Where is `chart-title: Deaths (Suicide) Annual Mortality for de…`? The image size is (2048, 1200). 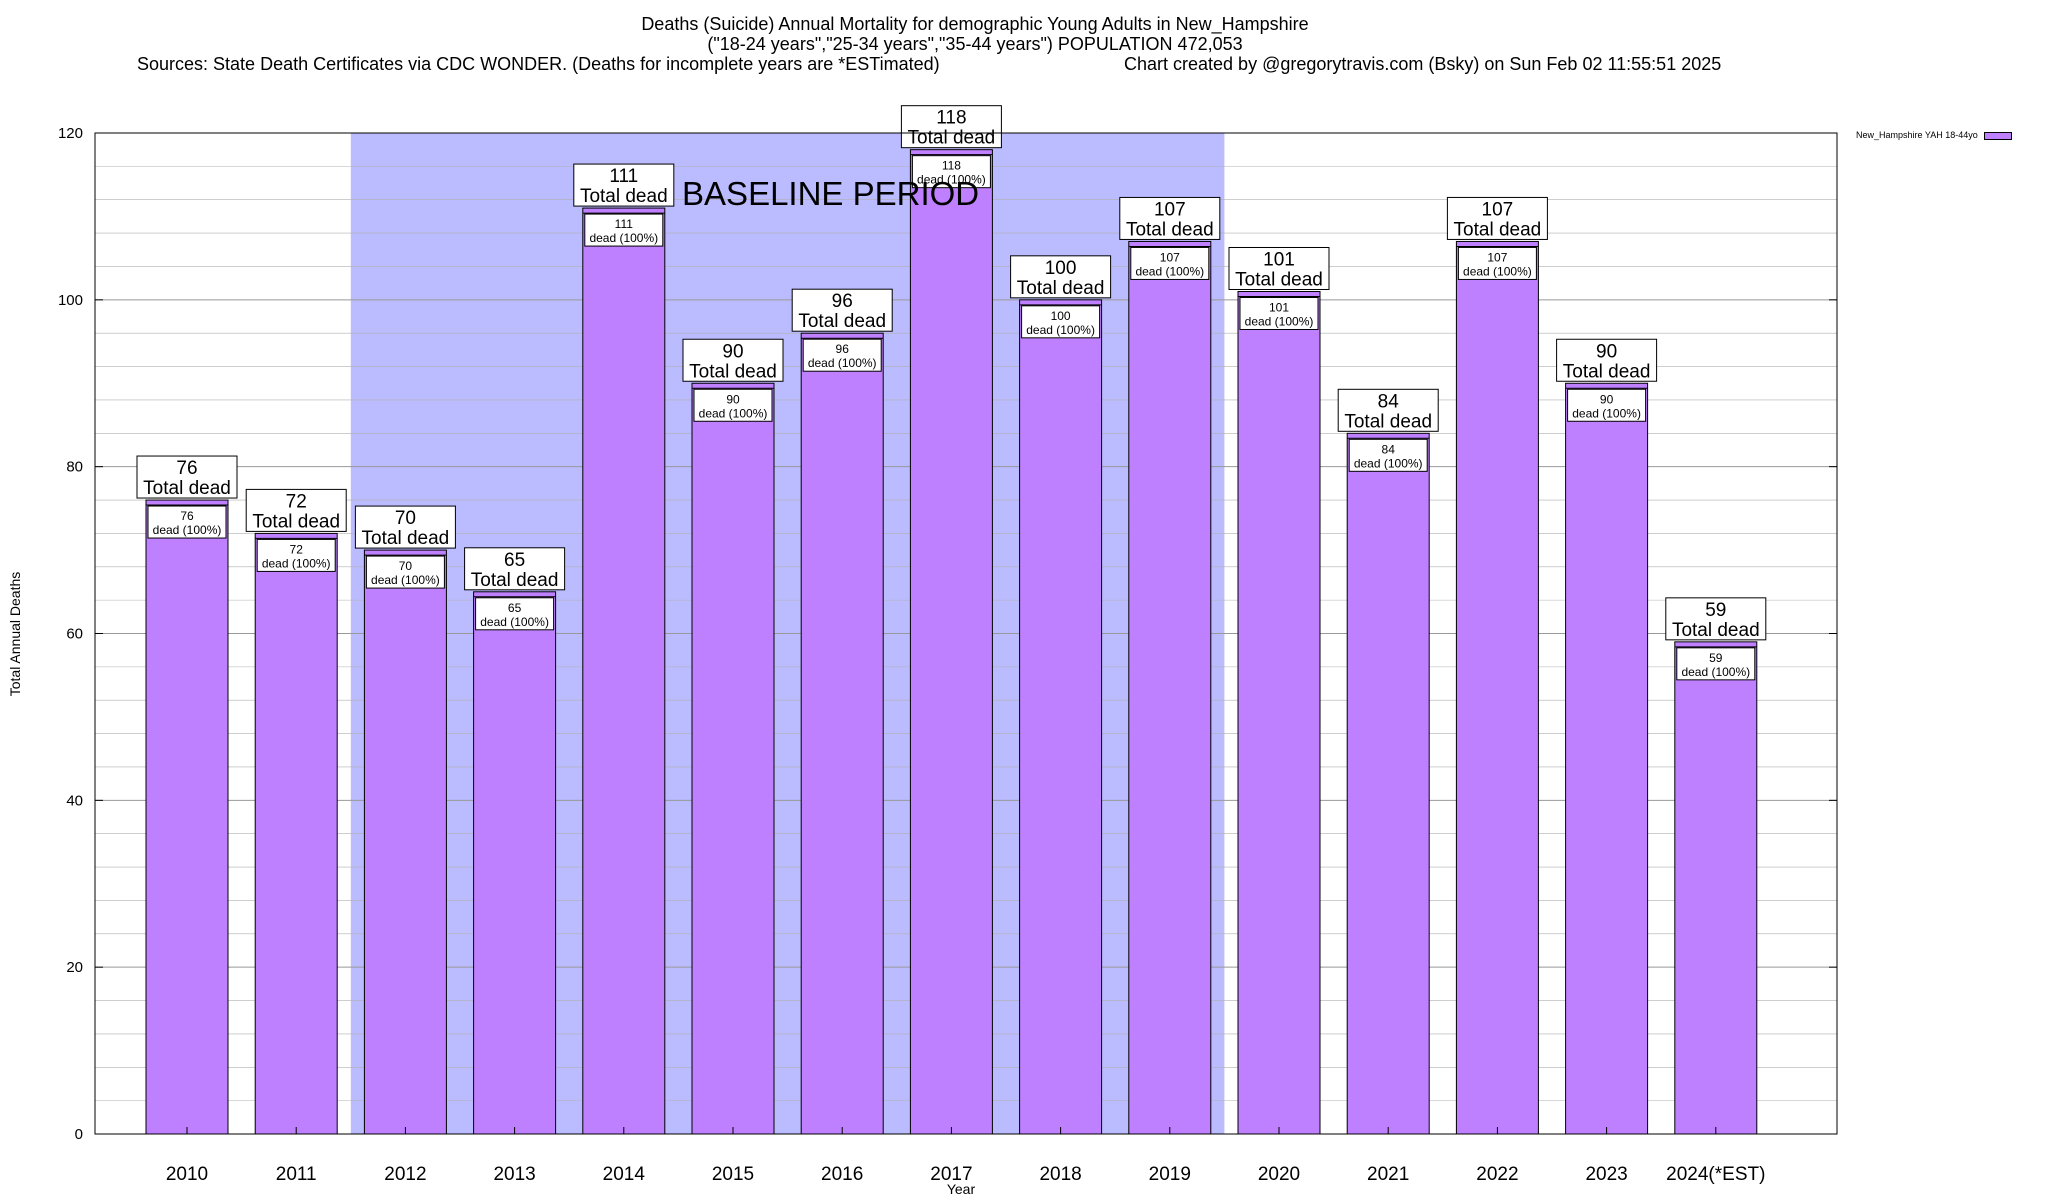
chart-title: Deaths (Suicide) Annual Mortality for de… is located at coordinates (975, 34).